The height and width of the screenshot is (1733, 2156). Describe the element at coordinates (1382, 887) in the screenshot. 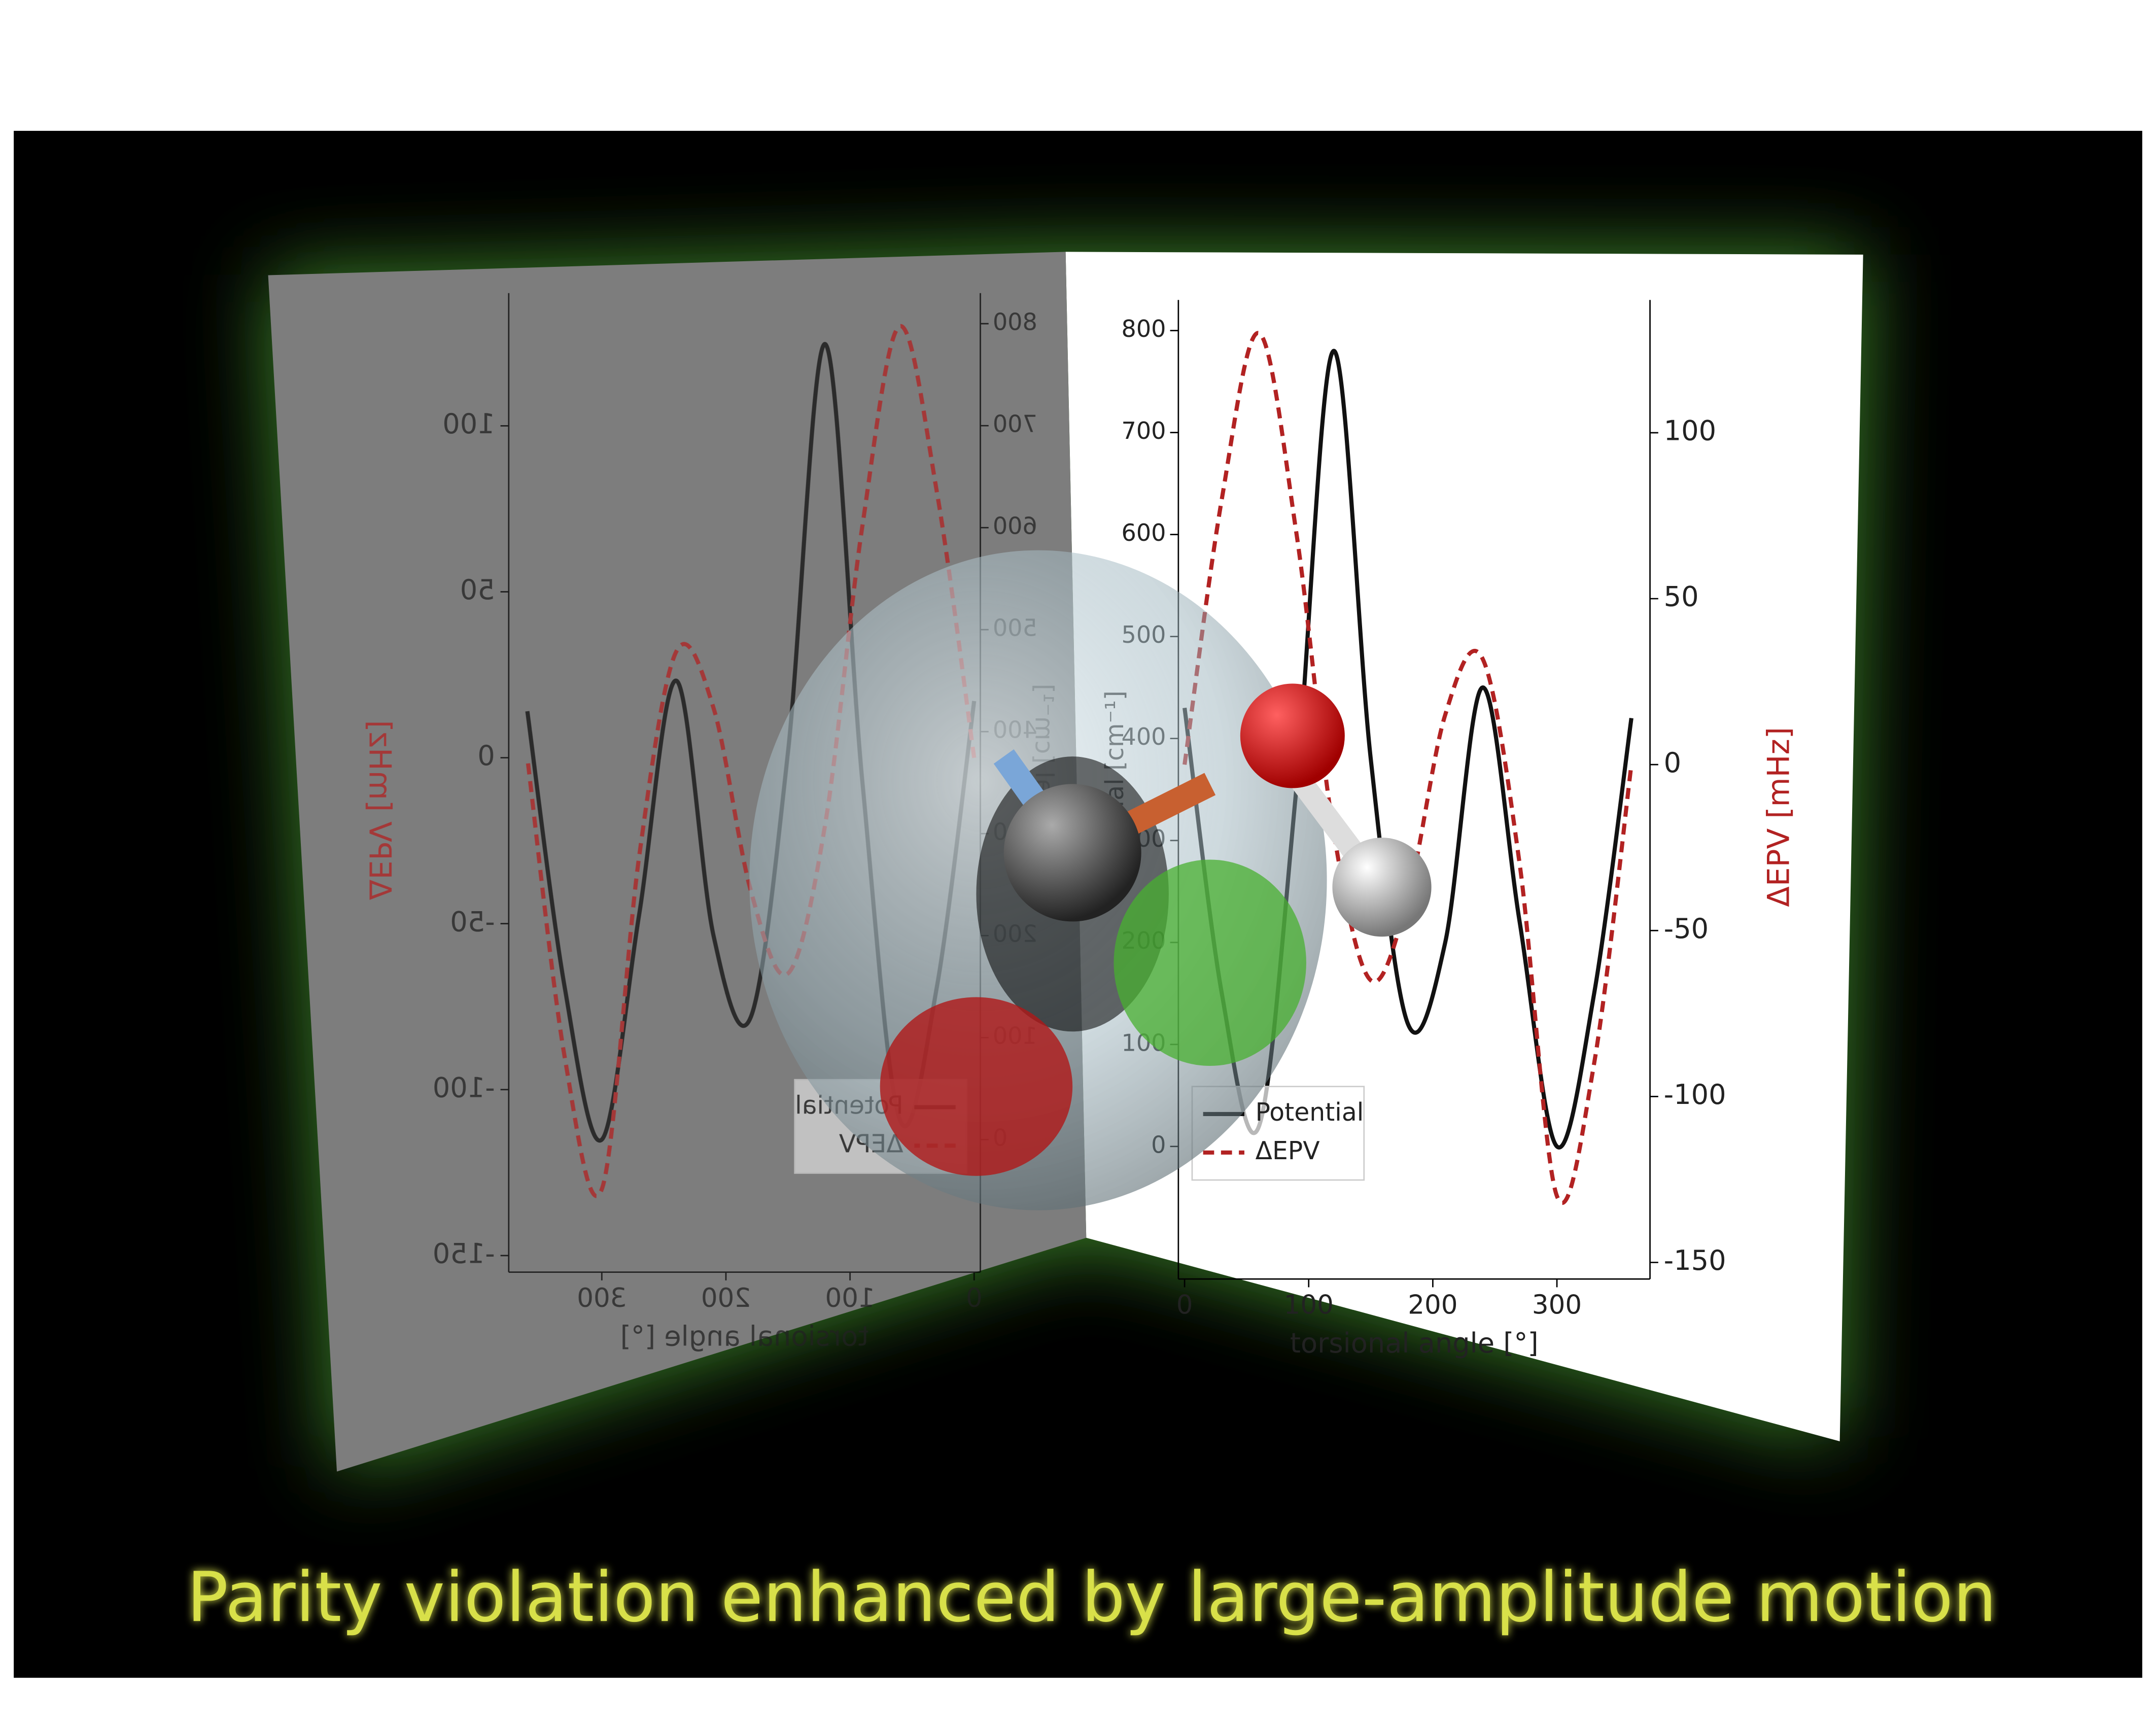

I see `atom-h` at that location.